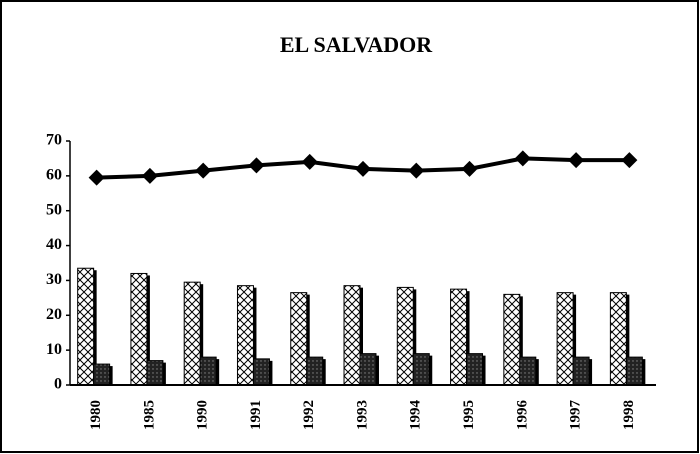  I want to click on y-tick-label: 20, so click(54, 314).